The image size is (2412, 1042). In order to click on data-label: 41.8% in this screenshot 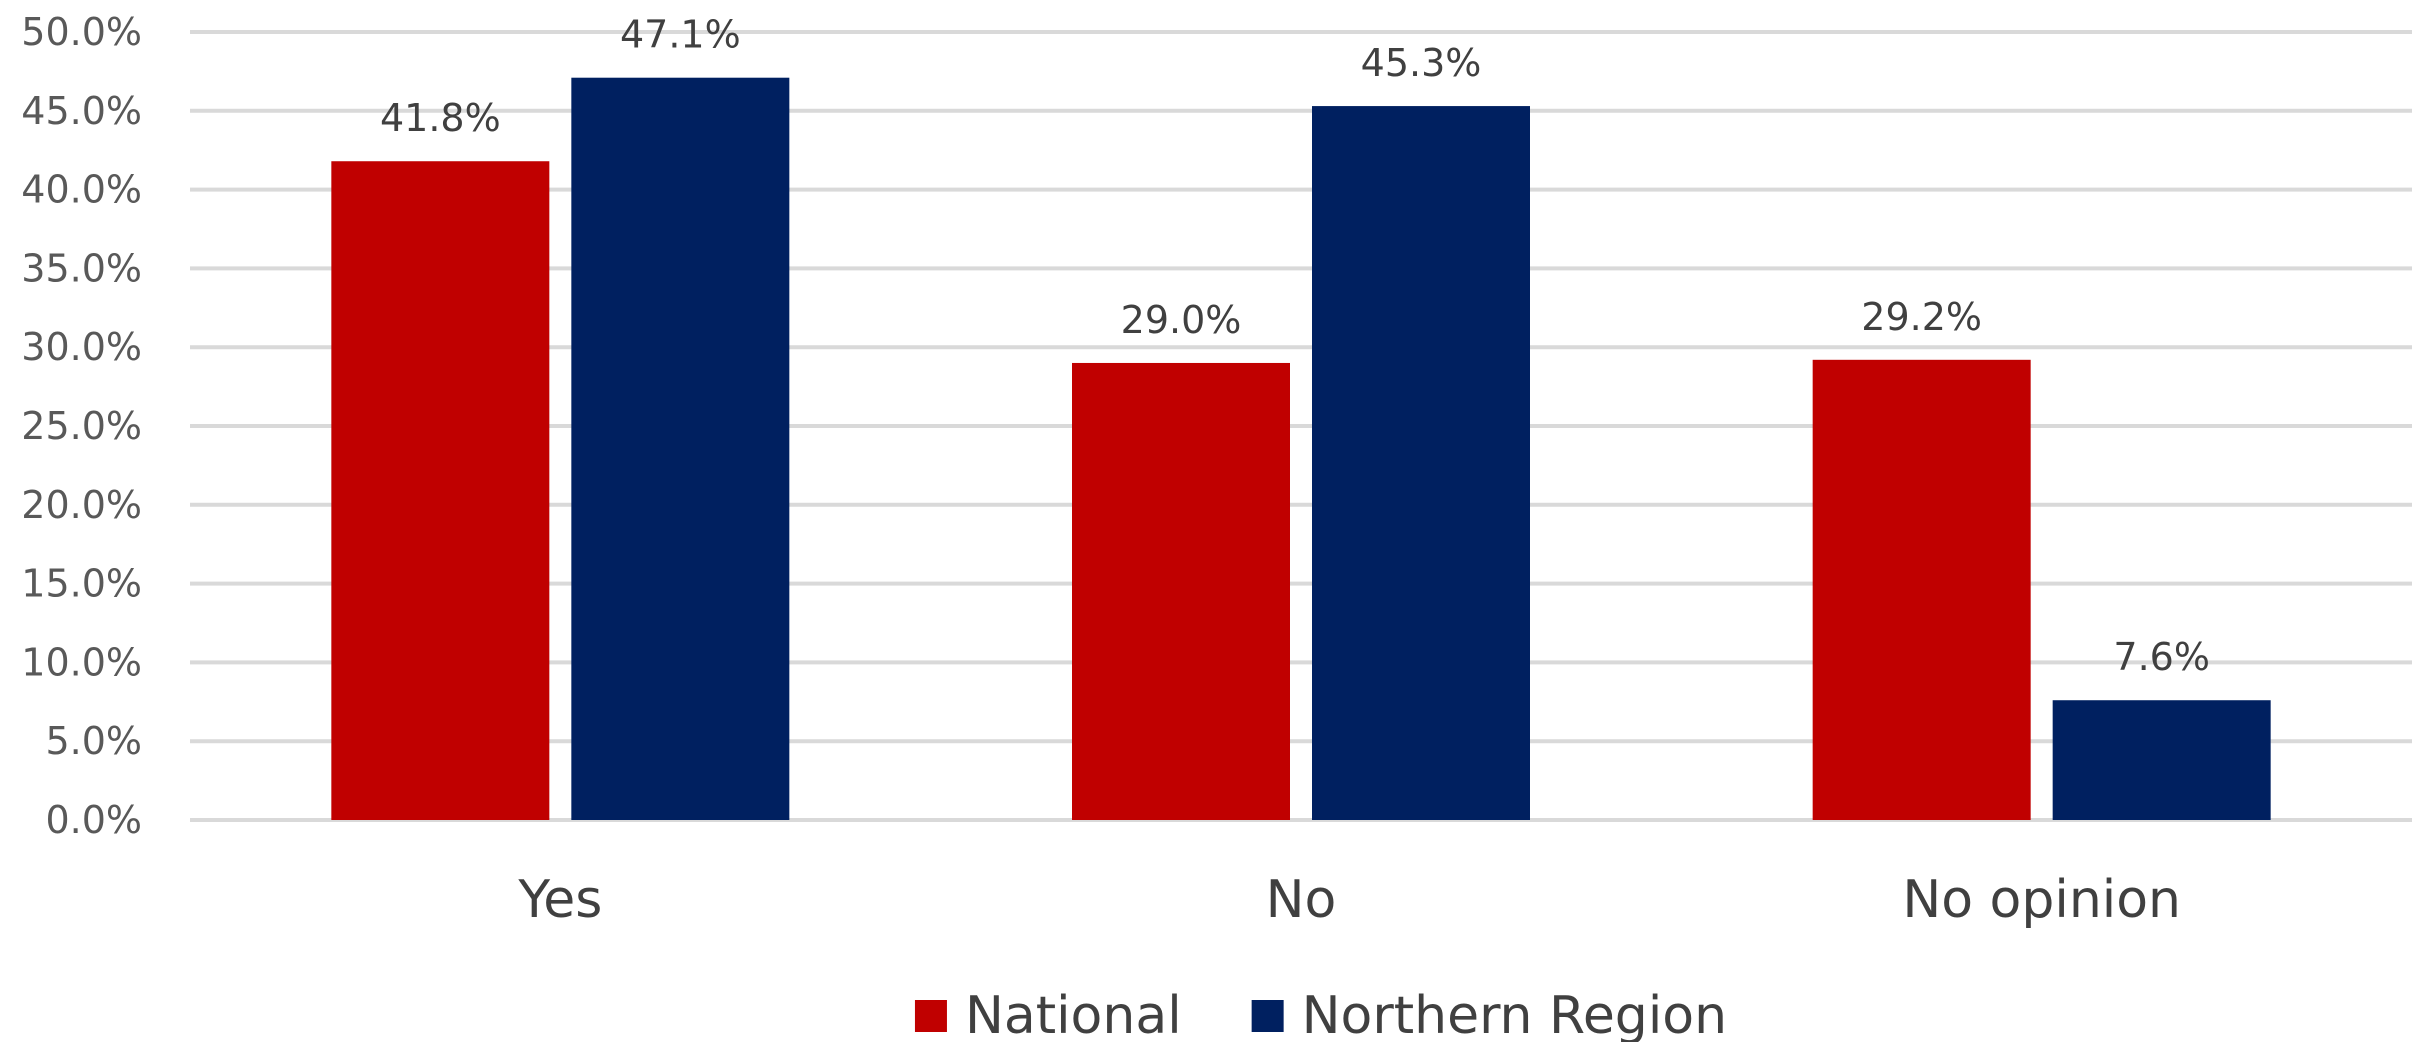, I will do `click(440, 118)`.